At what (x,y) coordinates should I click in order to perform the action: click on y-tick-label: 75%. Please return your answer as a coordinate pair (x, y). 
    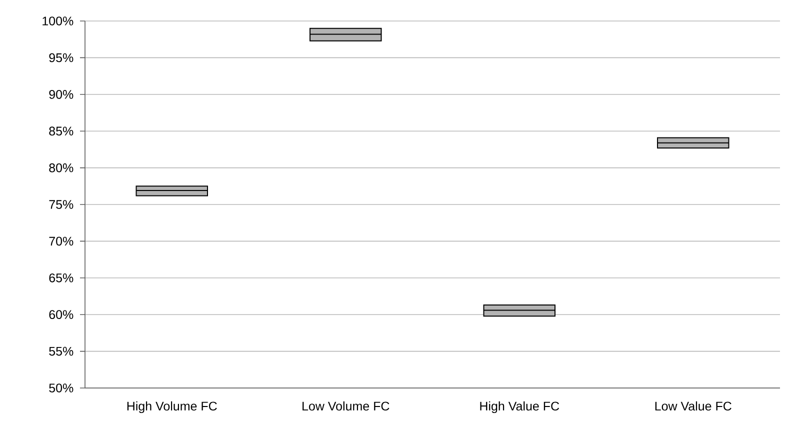
    Looking at the image, I should click on (61, 204).